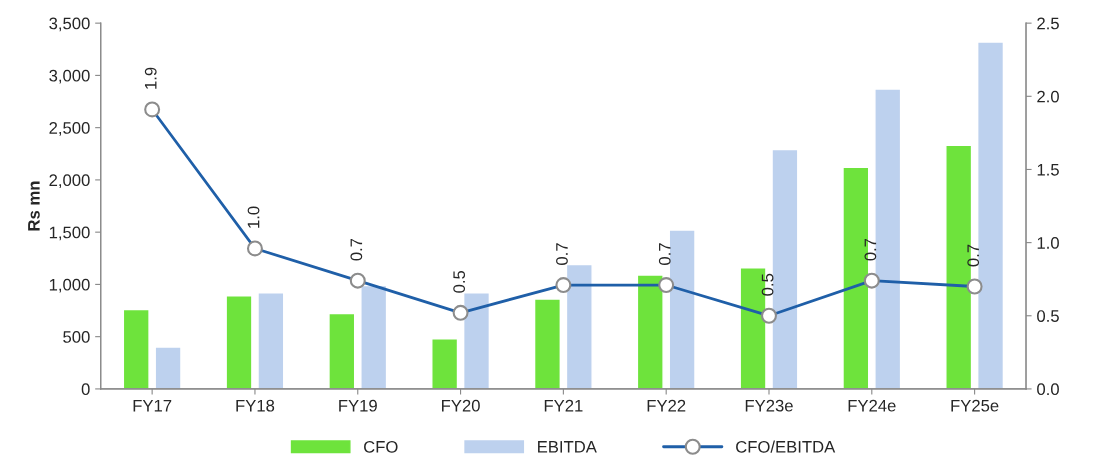 Image resolution: width=1095 pixels, height=463 pixels. What do you see at coordinates (1048, 96) in the screenshot?
I see `y2-tick-label: 2.0` at bounding box center [1048, 96].